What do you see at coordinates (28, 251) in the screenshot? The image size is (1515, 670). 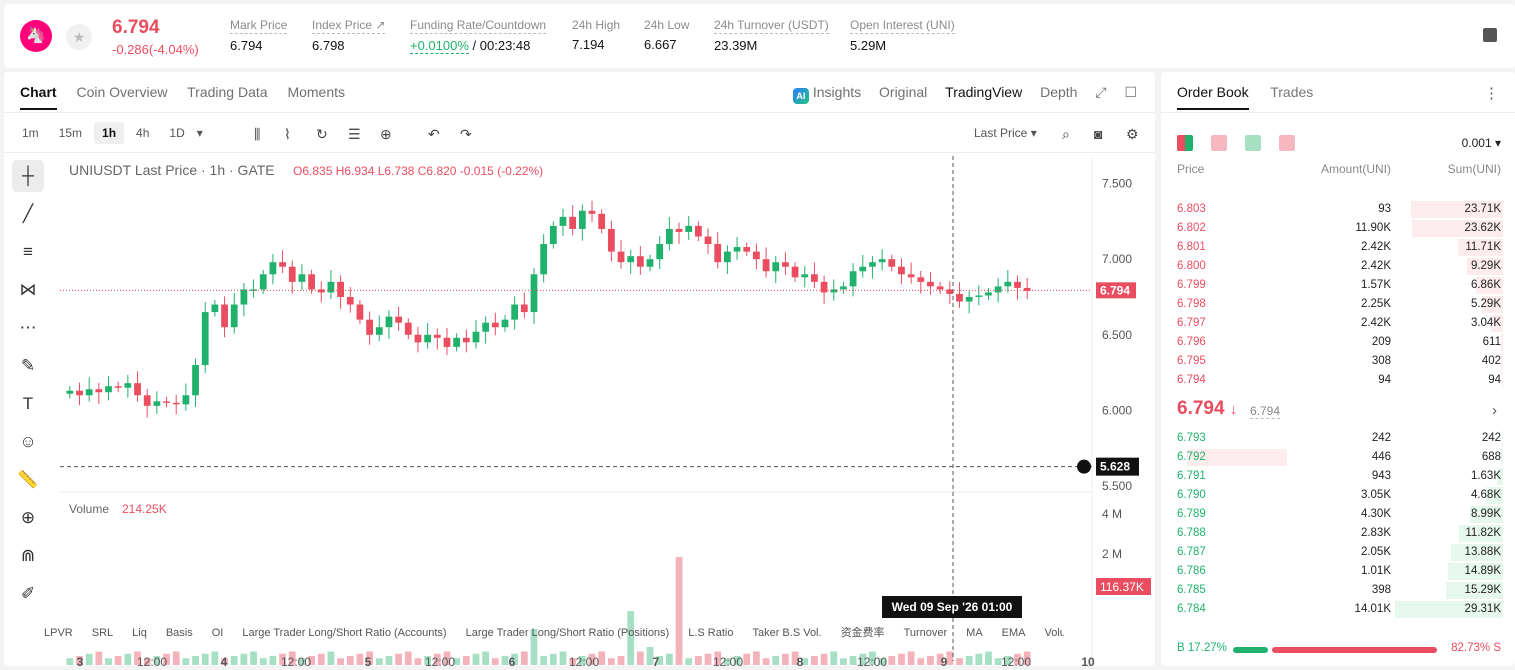 I see `horizontal-lines-icon: ≡` at bounding box center [28, 251].